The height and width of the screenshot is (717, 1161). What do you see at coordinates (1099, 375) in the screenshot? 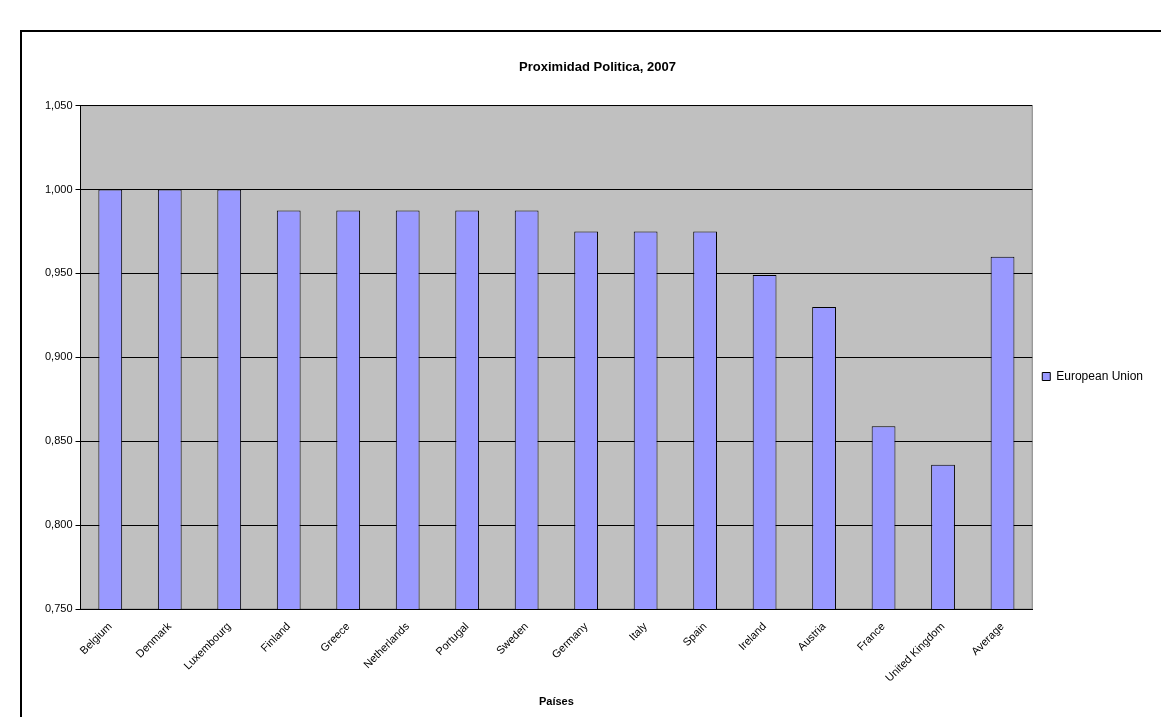
I see `legend-label: European Union` at bounding box center [1099, 375].